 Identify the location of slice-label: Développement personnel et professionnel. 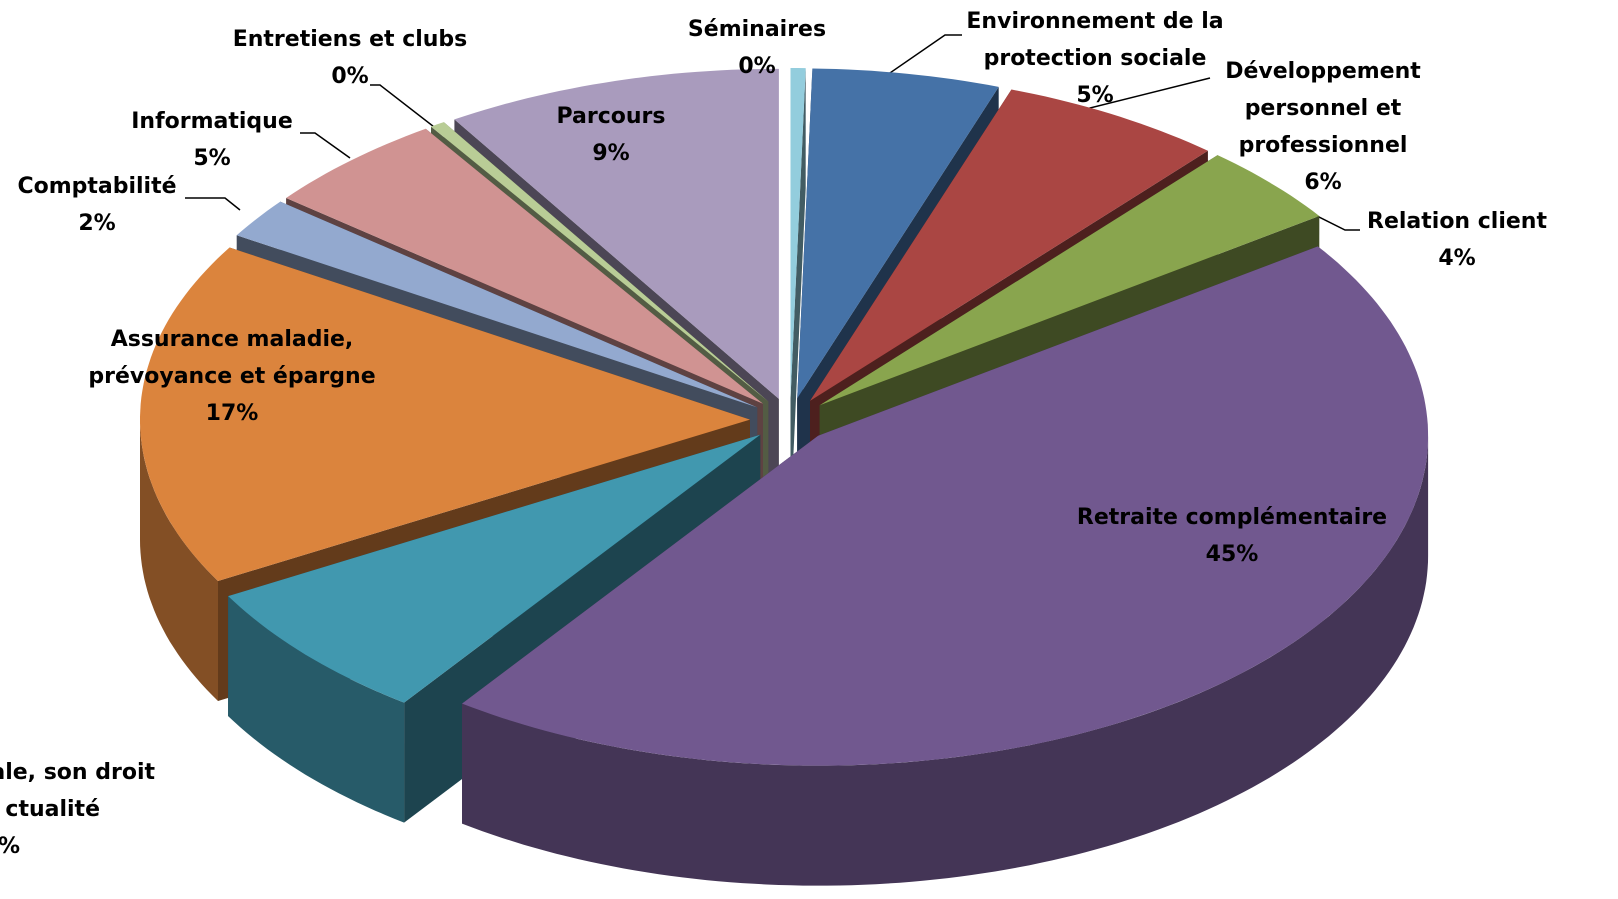
(1323, 108).